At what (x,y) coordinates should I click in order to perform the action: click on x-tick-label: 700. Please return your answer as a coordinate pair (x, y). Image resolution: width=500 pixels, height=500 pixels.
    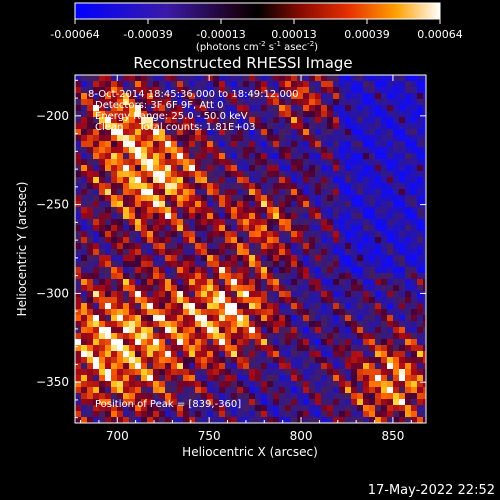
    Looking at the image, I should click on (117, 436).